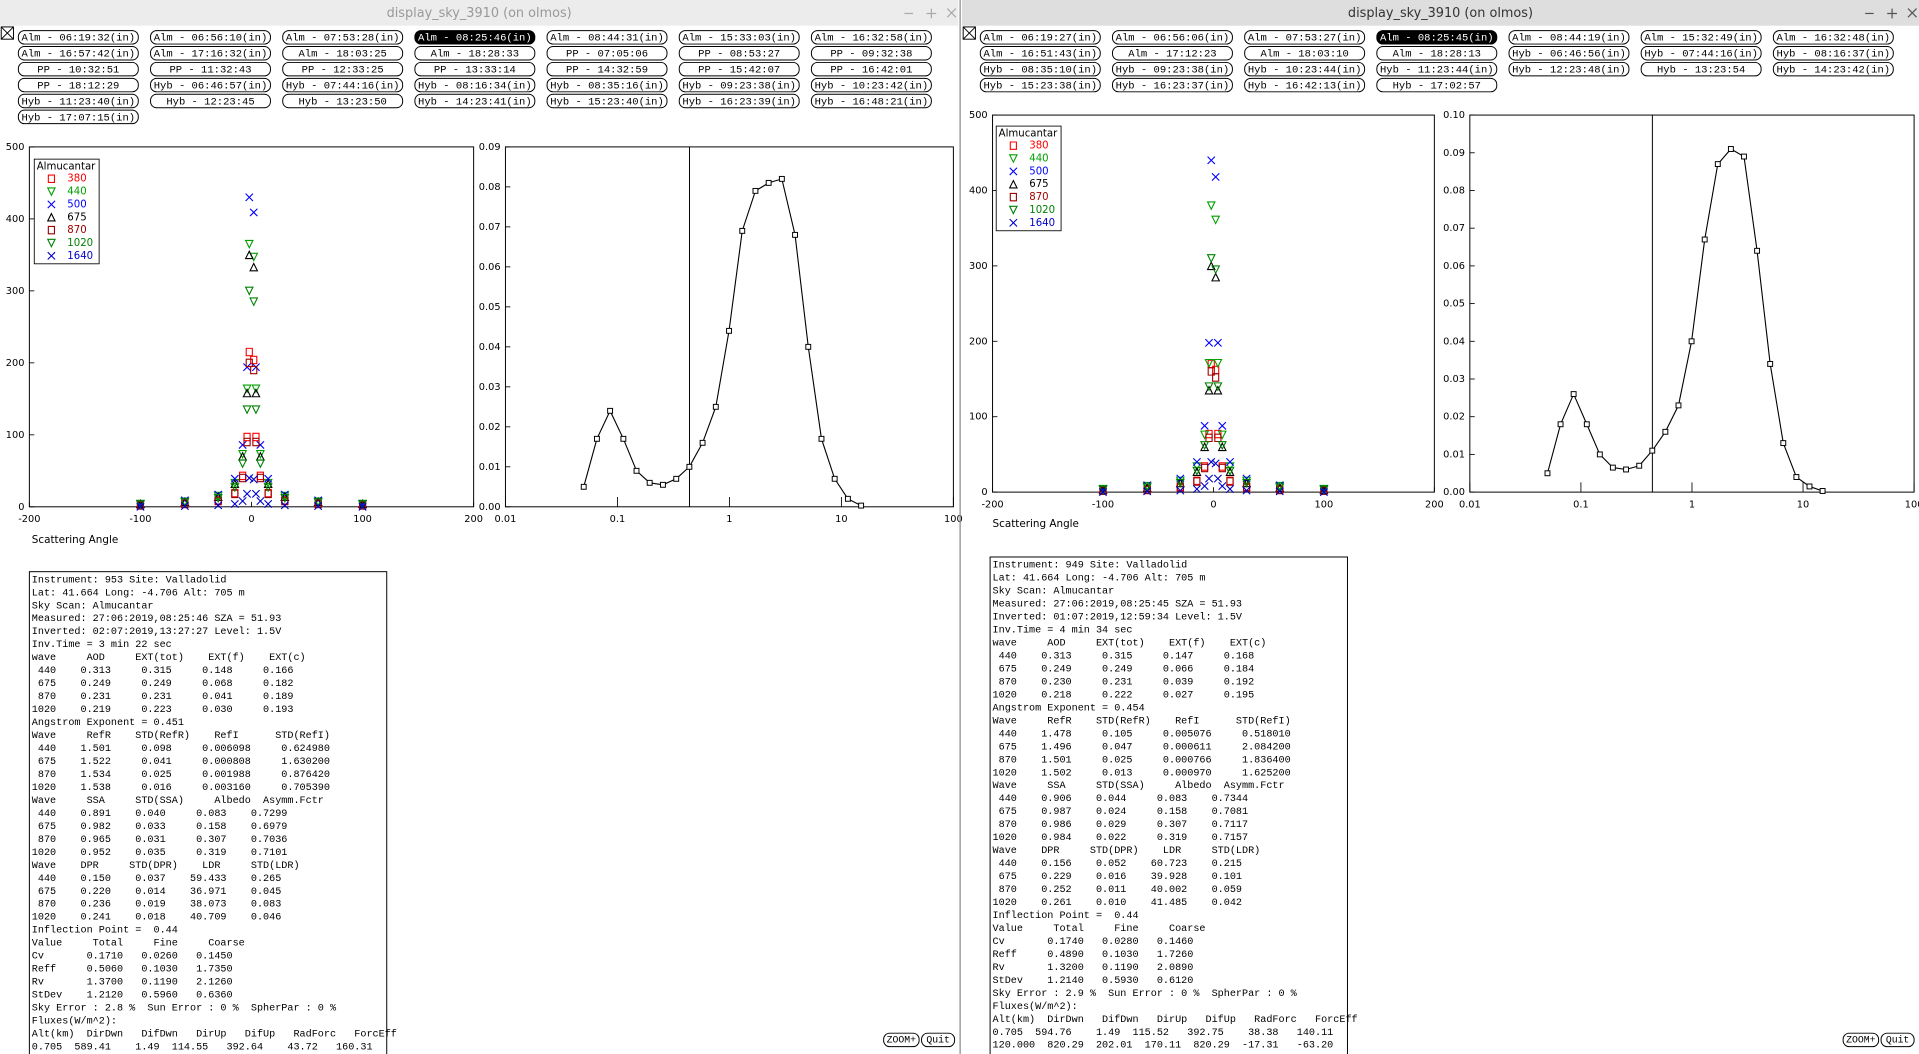  I want to click on x-tick-label: 200, so click(1434, 504).